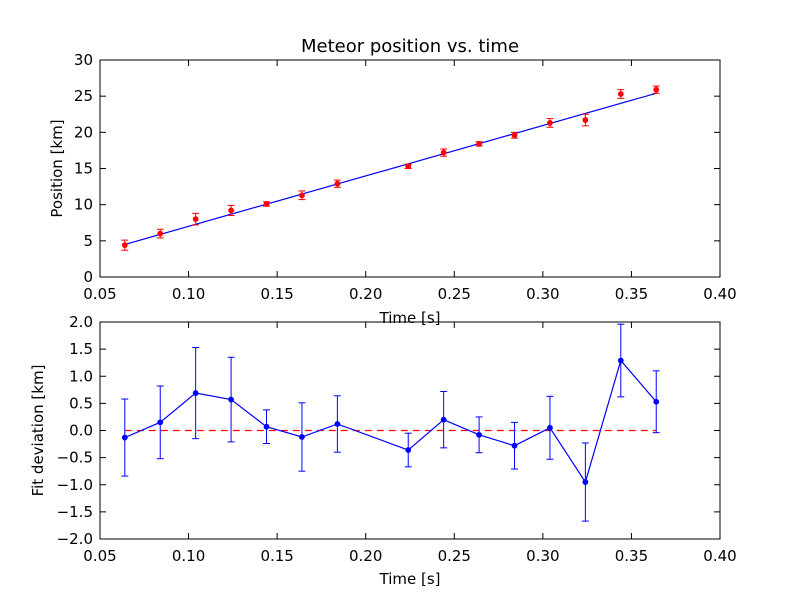 Image resolution: width=800 pixels, height=600 pixels. I want to click on position-plot-ytick-label: 0, so click(88, 277).